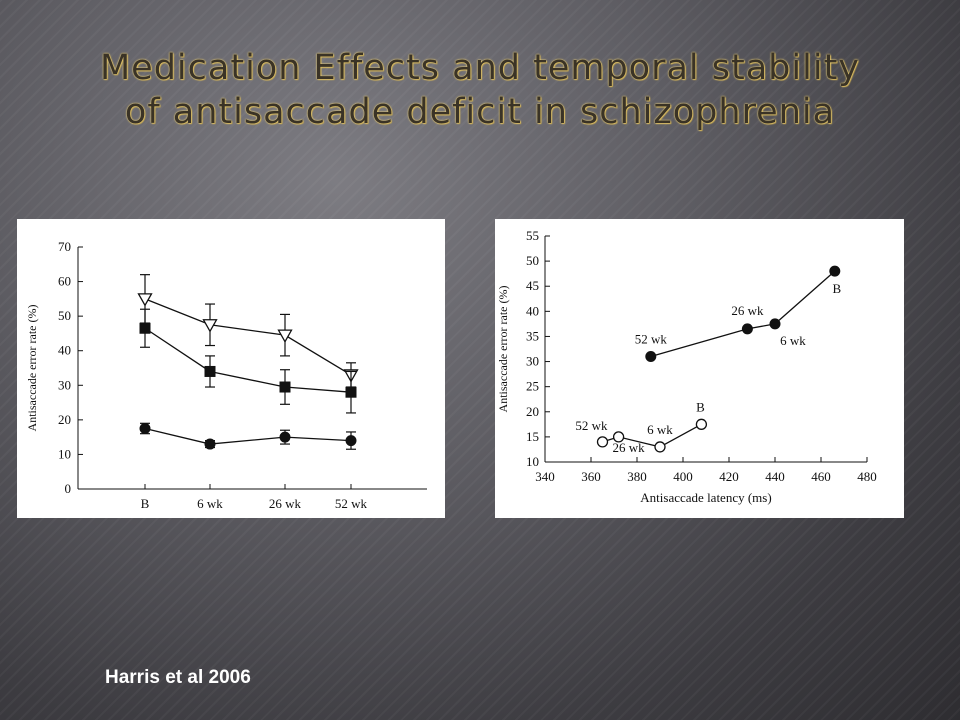 The height and width of the screenshot is (720, 960). Describe the element at coordinates (545, 476) in the screenshot. I see `x-tick-label: 340` at that location.